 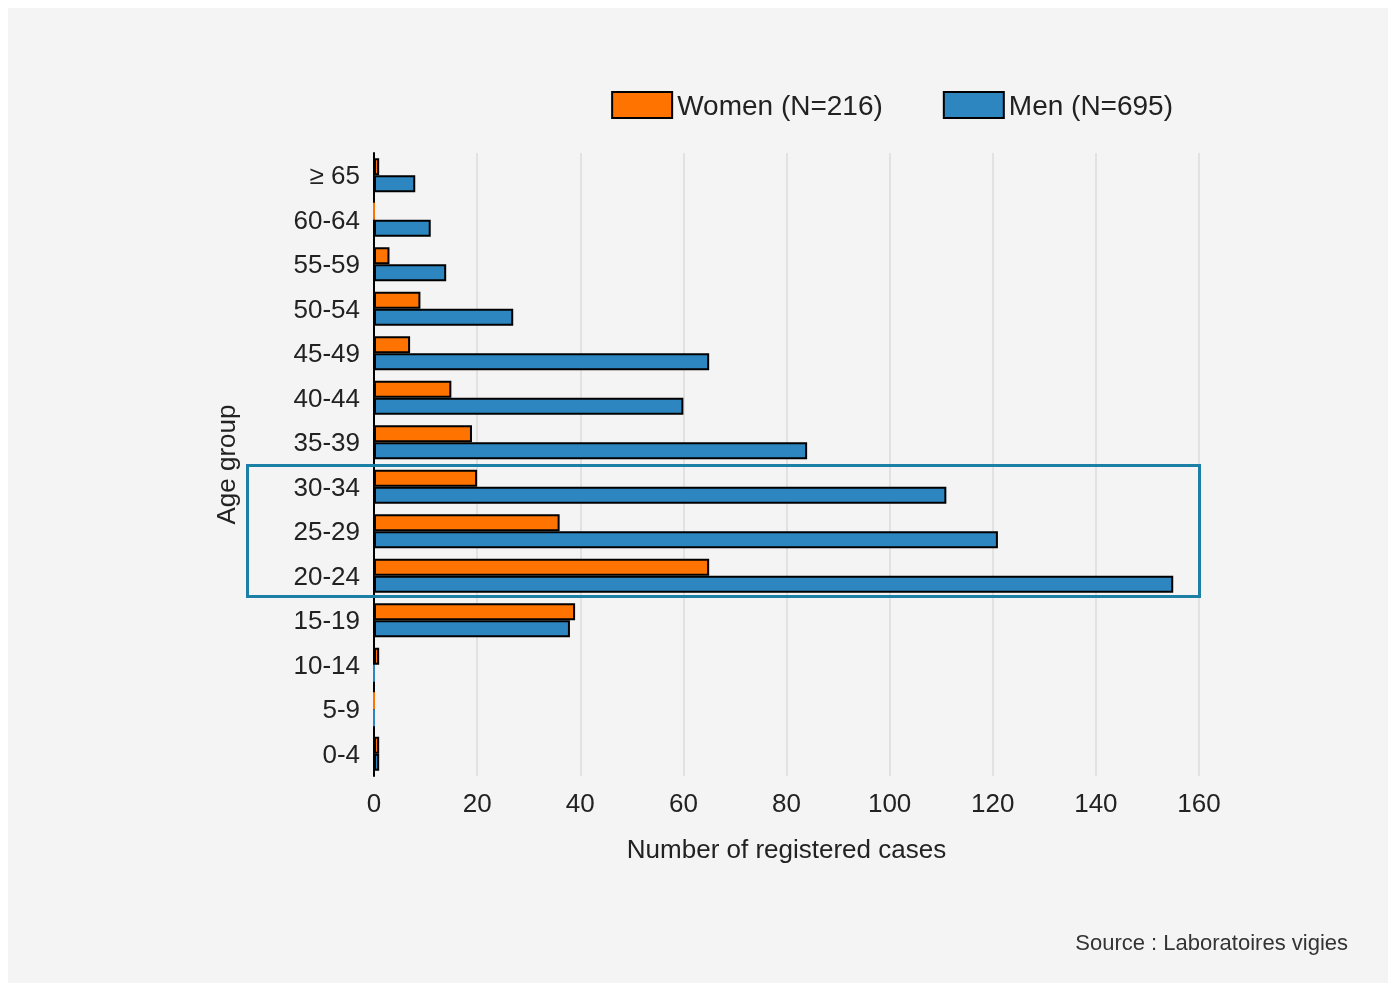 What do you see at coordinates (580, 803) in the screenshot?
I see `x-tick-label: 40` at bounding box center [580, 803].